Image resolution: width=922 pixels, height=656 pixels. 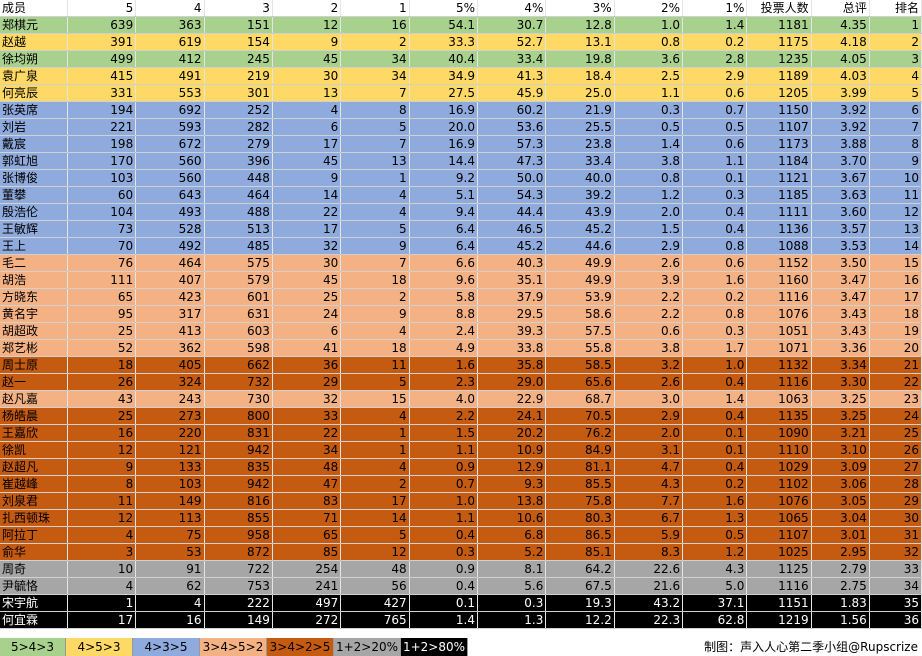 What do you see at coordinates (238, 144) in the screenshot?
I see `table-cell: 279` at bounding box center [238, 144].